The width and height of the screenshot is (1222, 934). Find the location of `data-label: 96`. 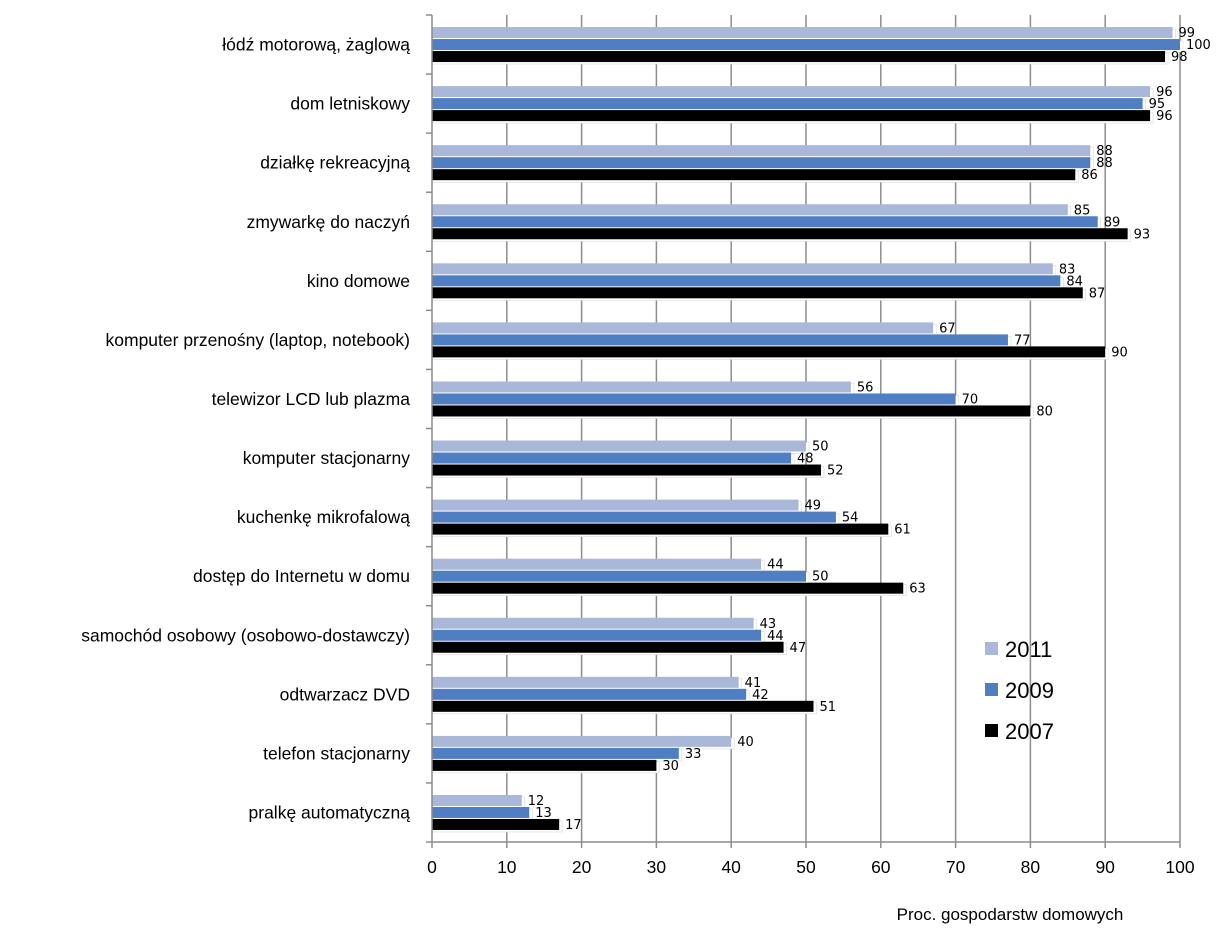

data-label: 96 is located at coordinates (1164, 116).